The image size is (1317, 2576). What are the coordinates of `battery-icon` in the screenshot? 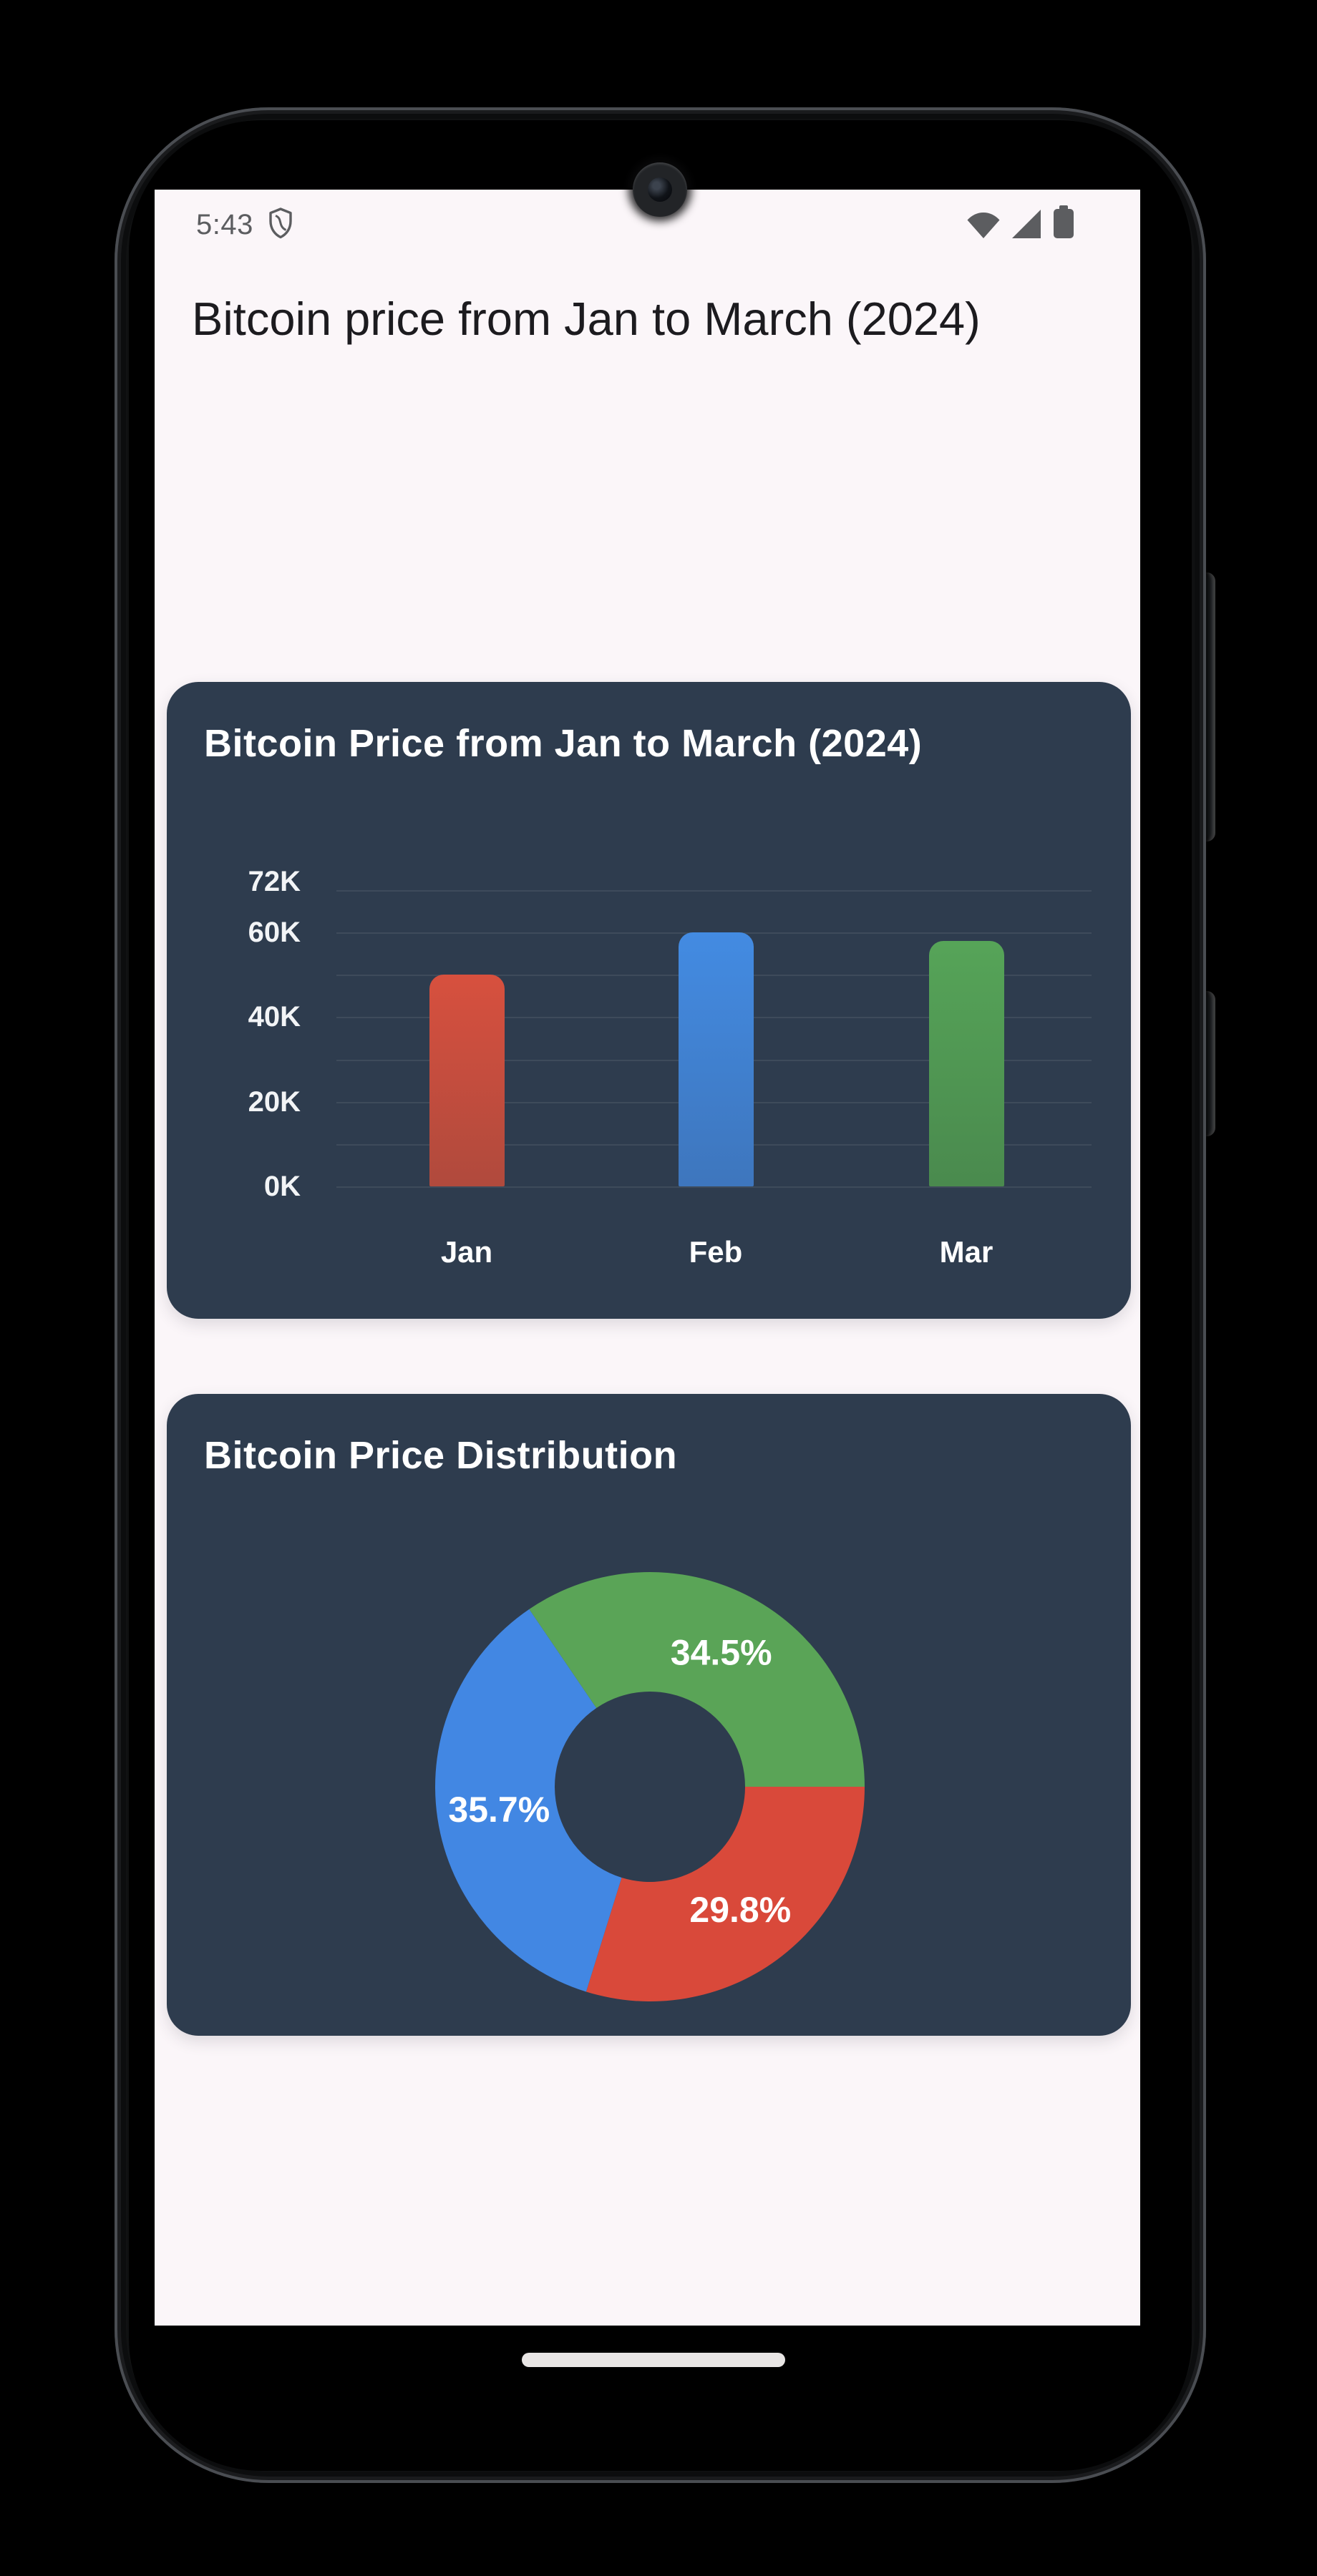 It's located at (1064, 221).